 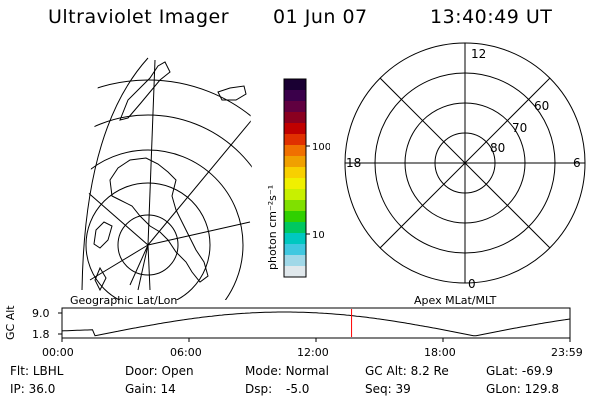 I want to click on geo-panel-label: Geographic Lat/Lon, so click(x=124, y=300).